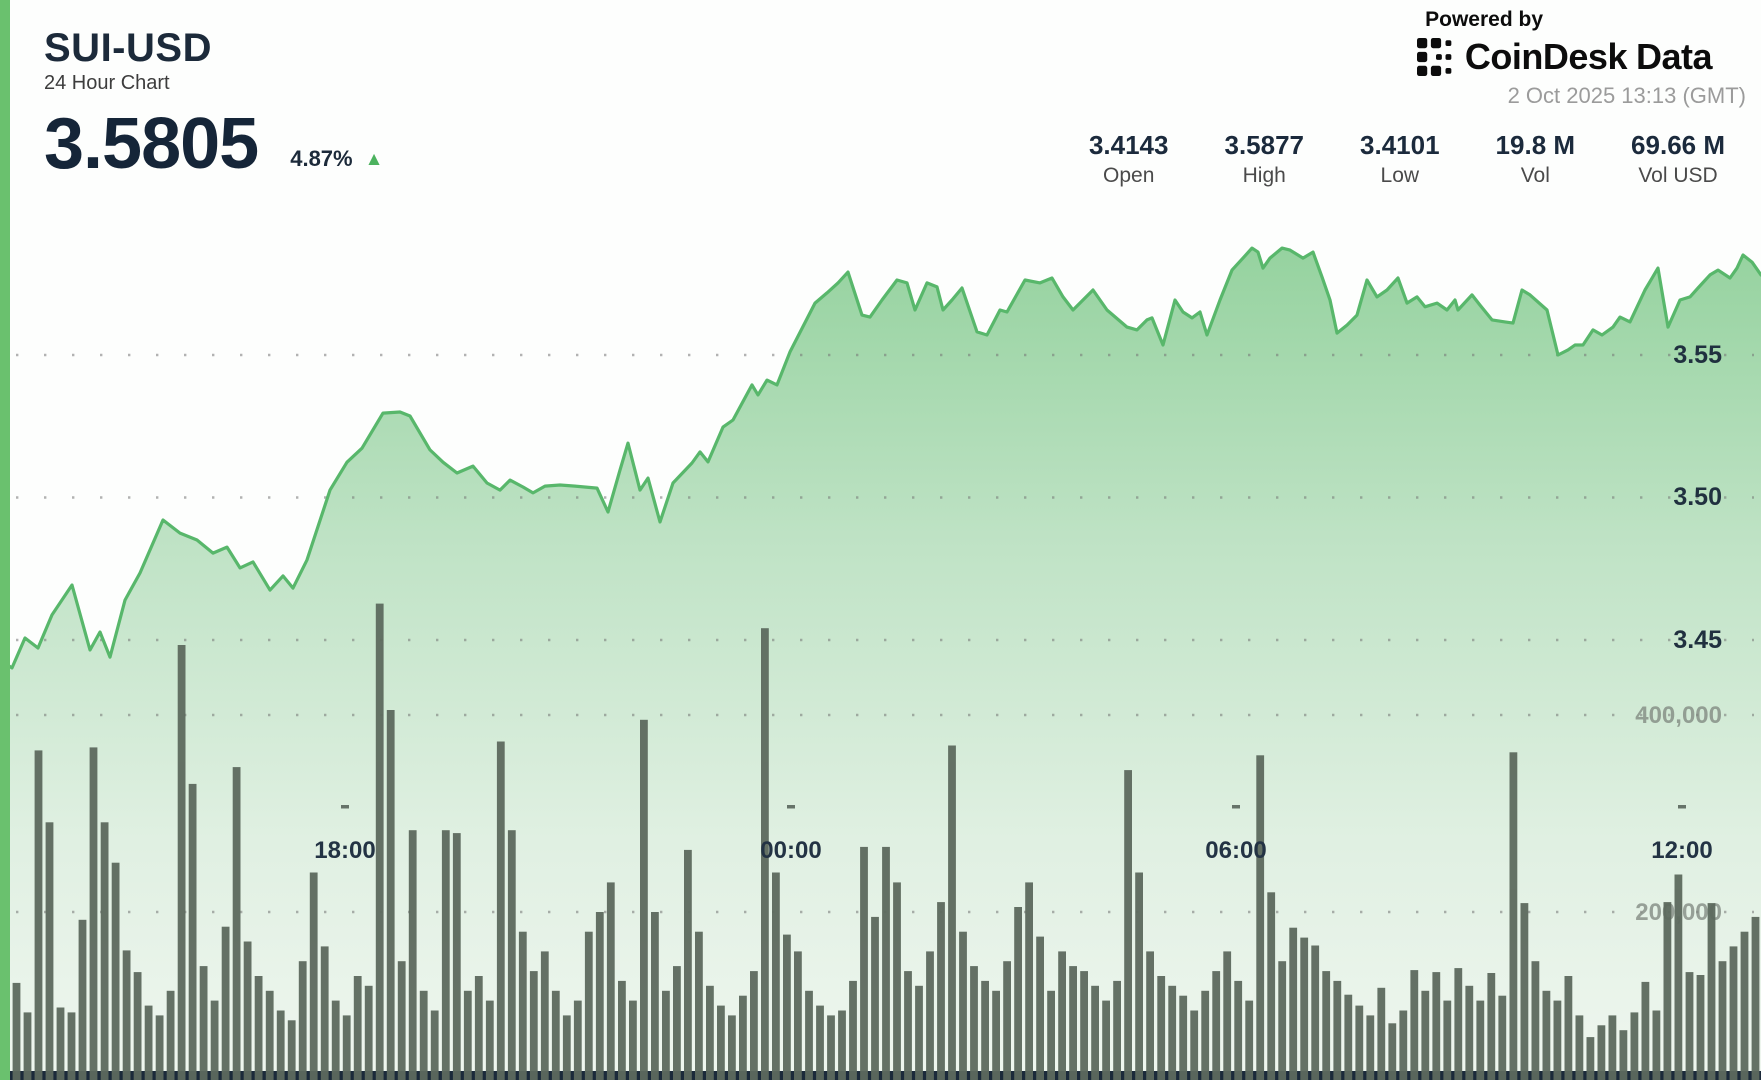 Image resolution: width=1761 pixels, height=1080 pixels. Describe the element at coordinates (151, 144) in the screenshot. I see `last-price: 3.5805` at that location.